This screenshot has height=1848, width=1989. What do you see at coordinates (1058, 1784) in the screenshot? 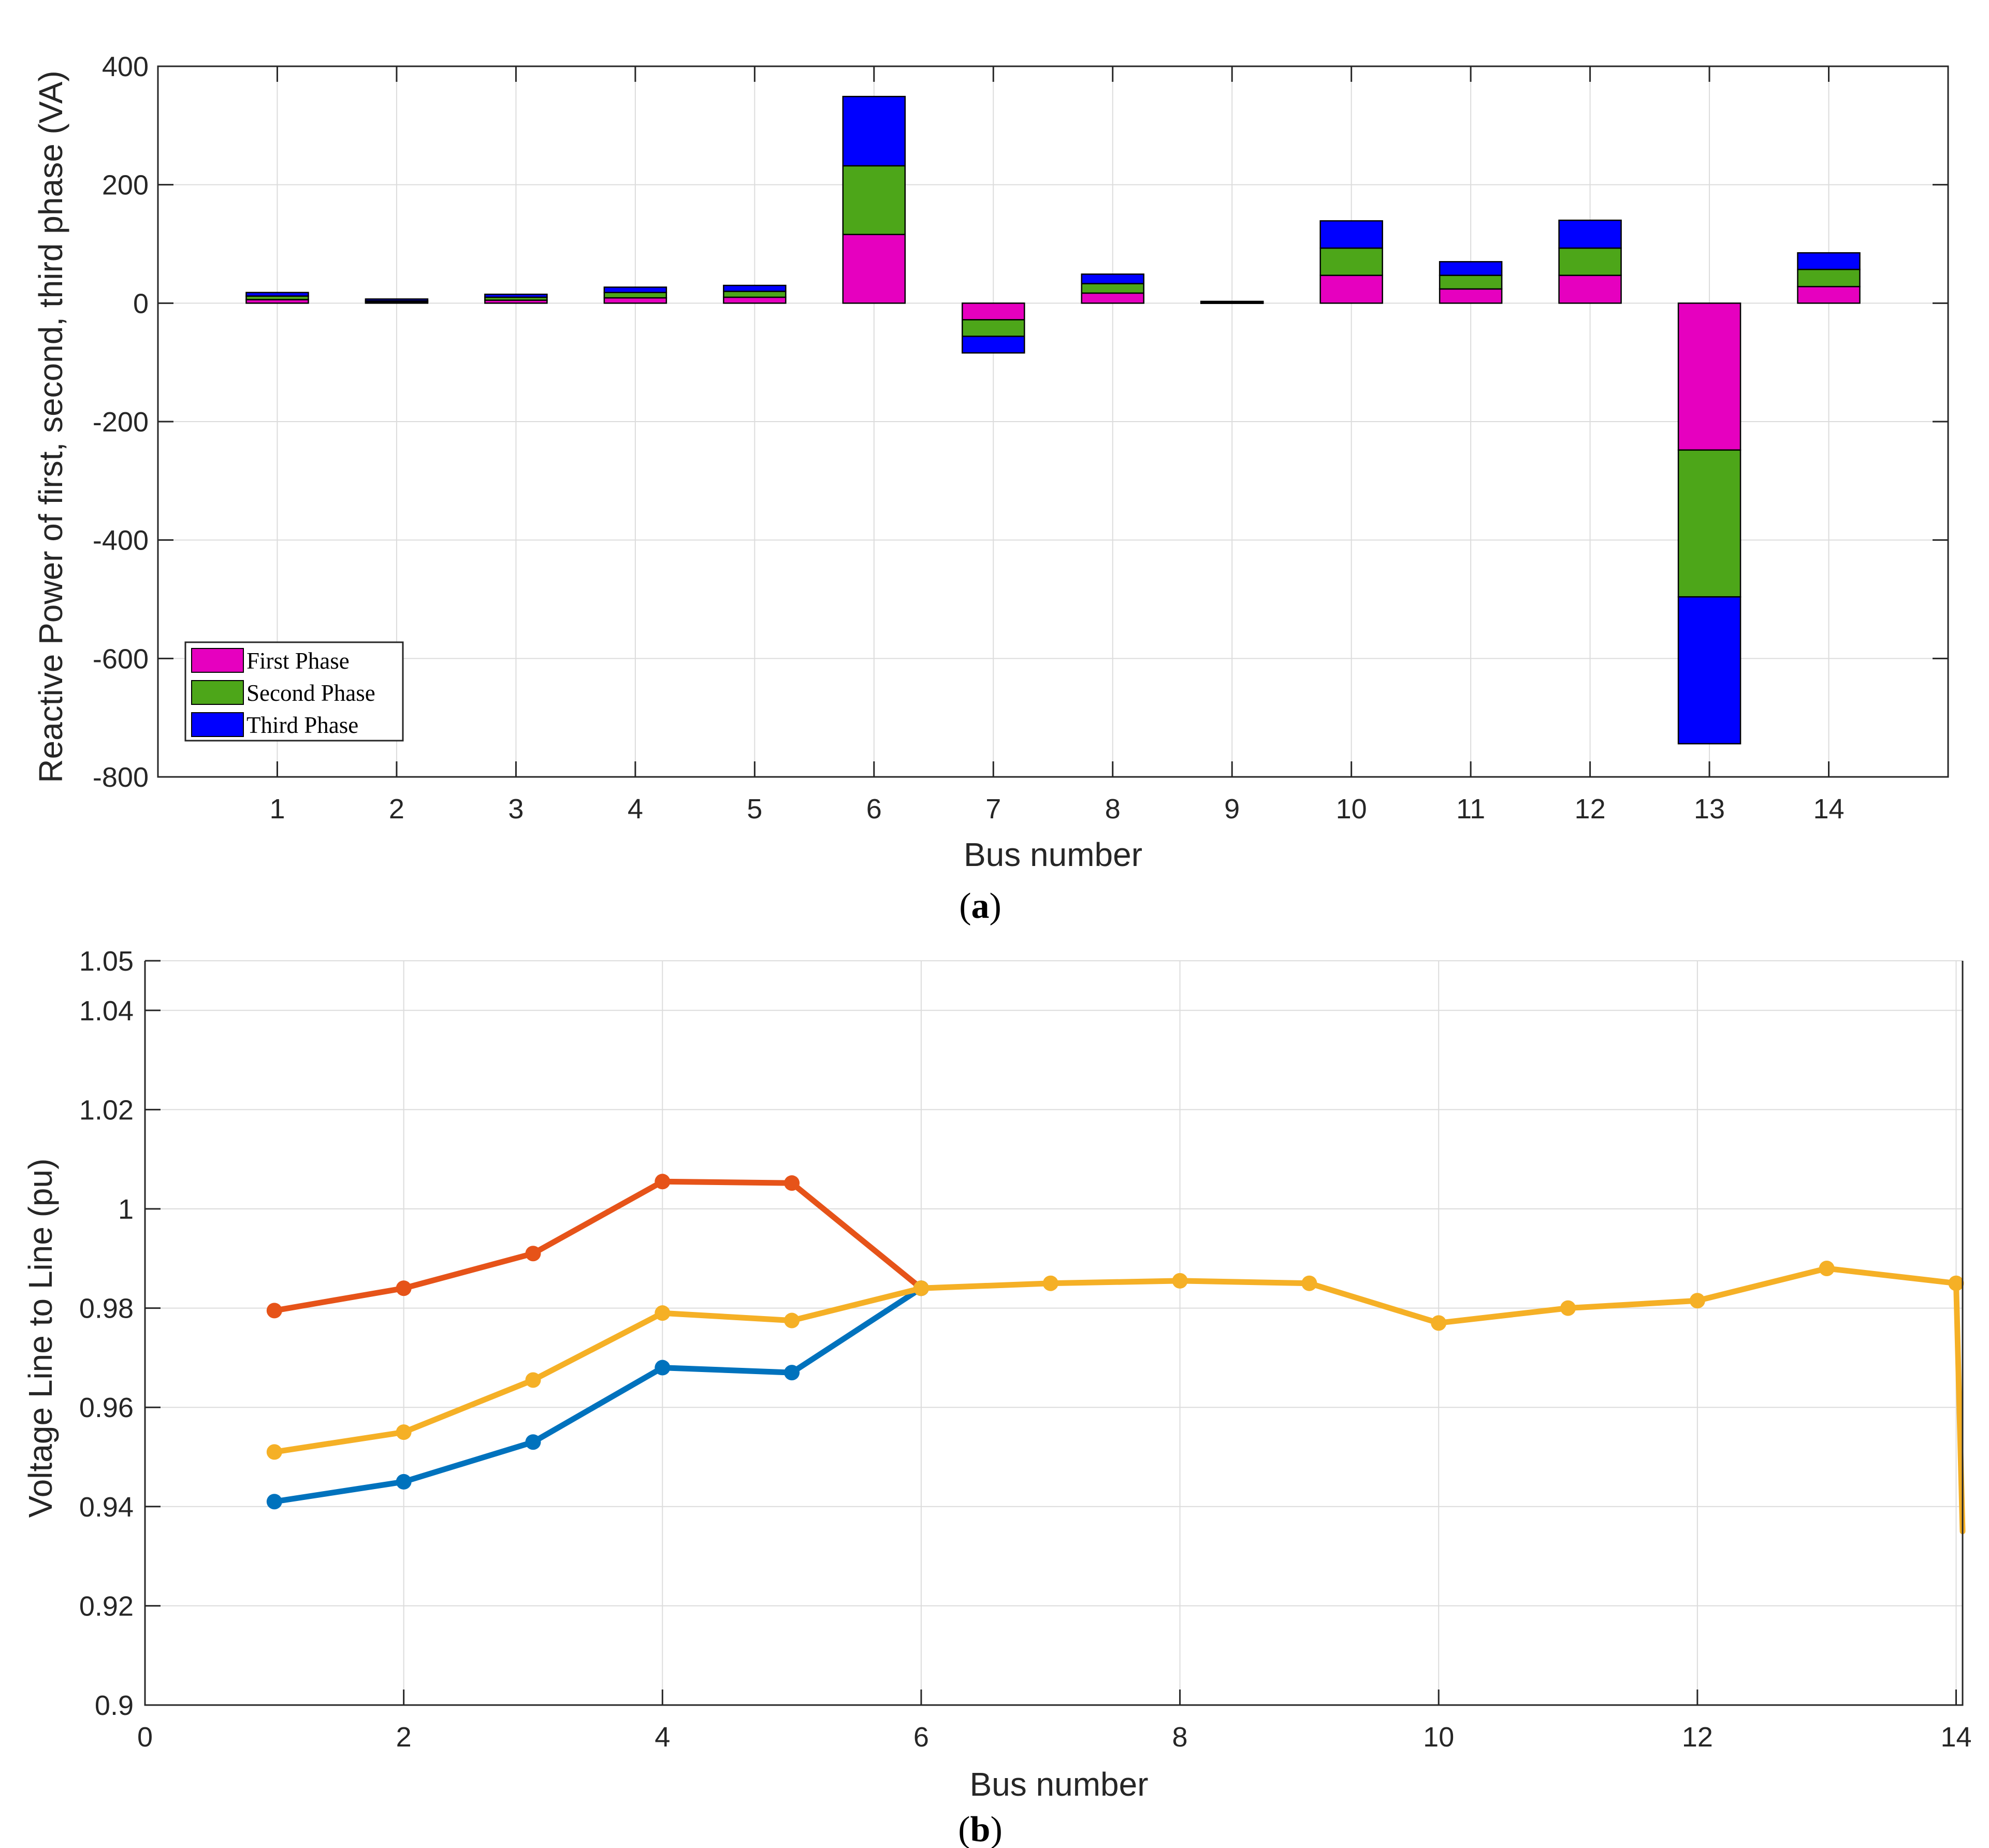
I see `chart-b-x-axis-label: Bus number` at bounding box center [1058, 1784].